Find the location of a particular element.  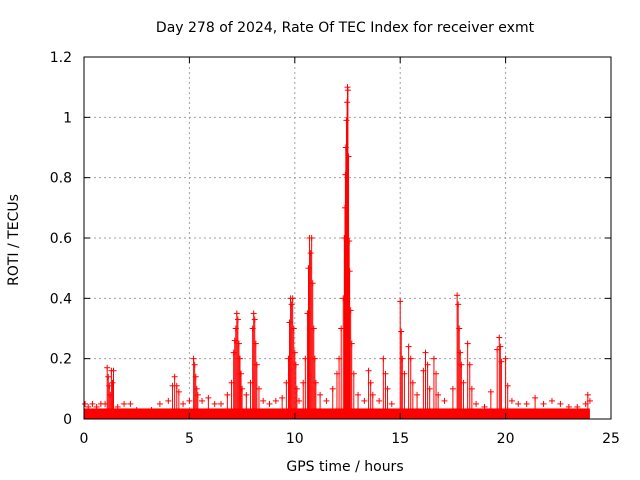

x-tick-label: 0 is located at coordinates (84, 439).